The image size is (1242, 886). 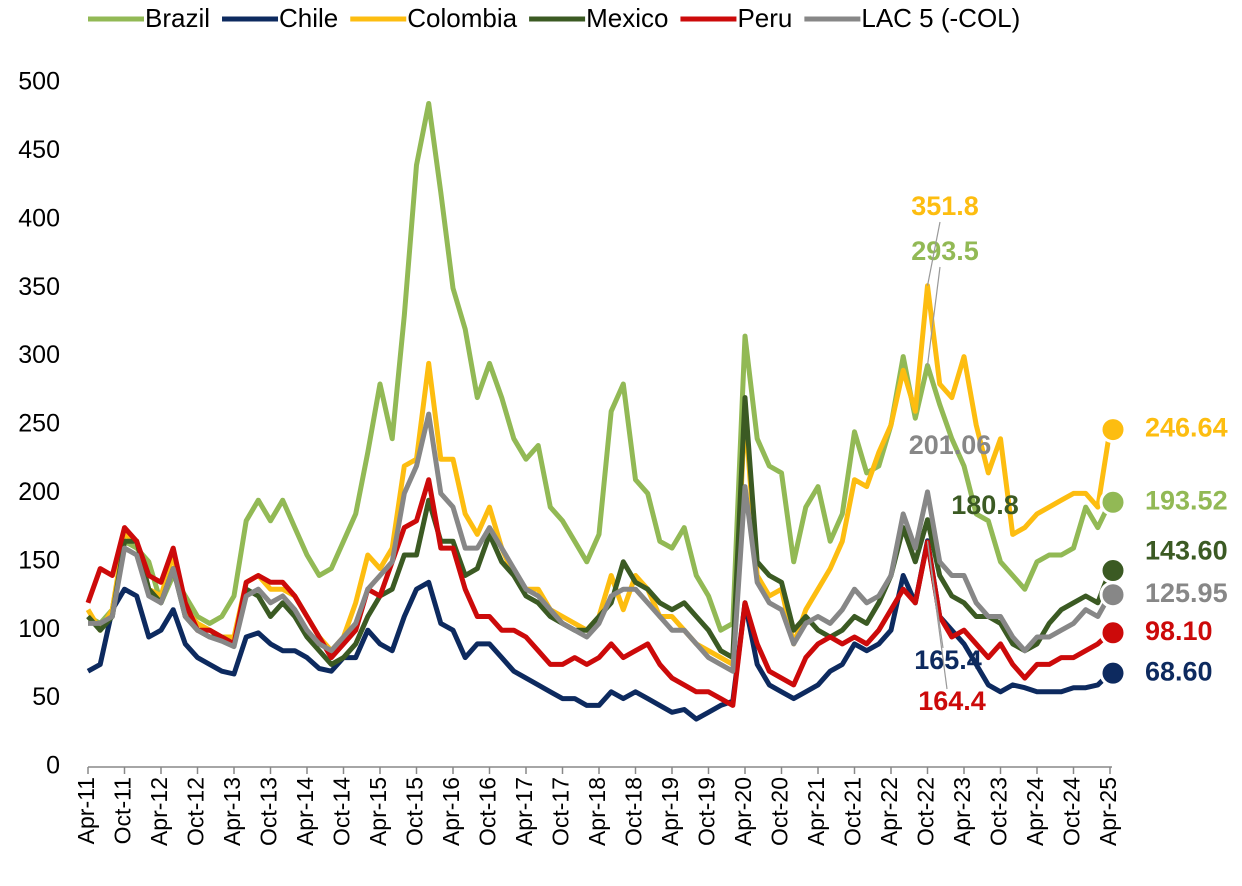 I want to click on x-tick-label: Apr-11, so click(x=86, y=810).